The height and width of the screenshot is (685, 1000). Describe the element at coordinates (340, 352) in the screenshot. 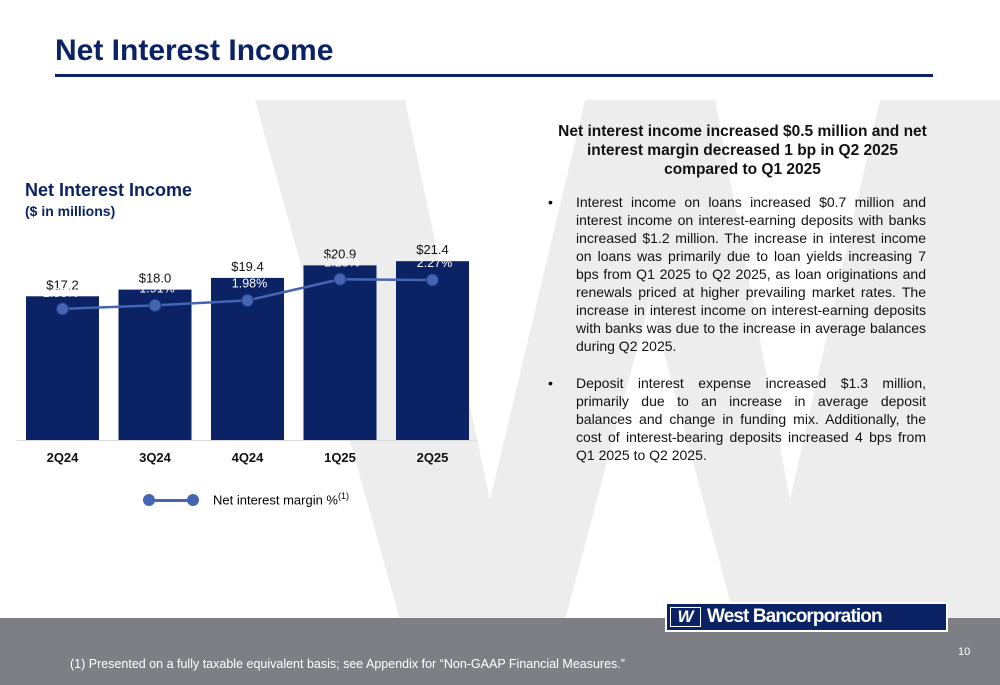

I see `bar-1q25` at that location.